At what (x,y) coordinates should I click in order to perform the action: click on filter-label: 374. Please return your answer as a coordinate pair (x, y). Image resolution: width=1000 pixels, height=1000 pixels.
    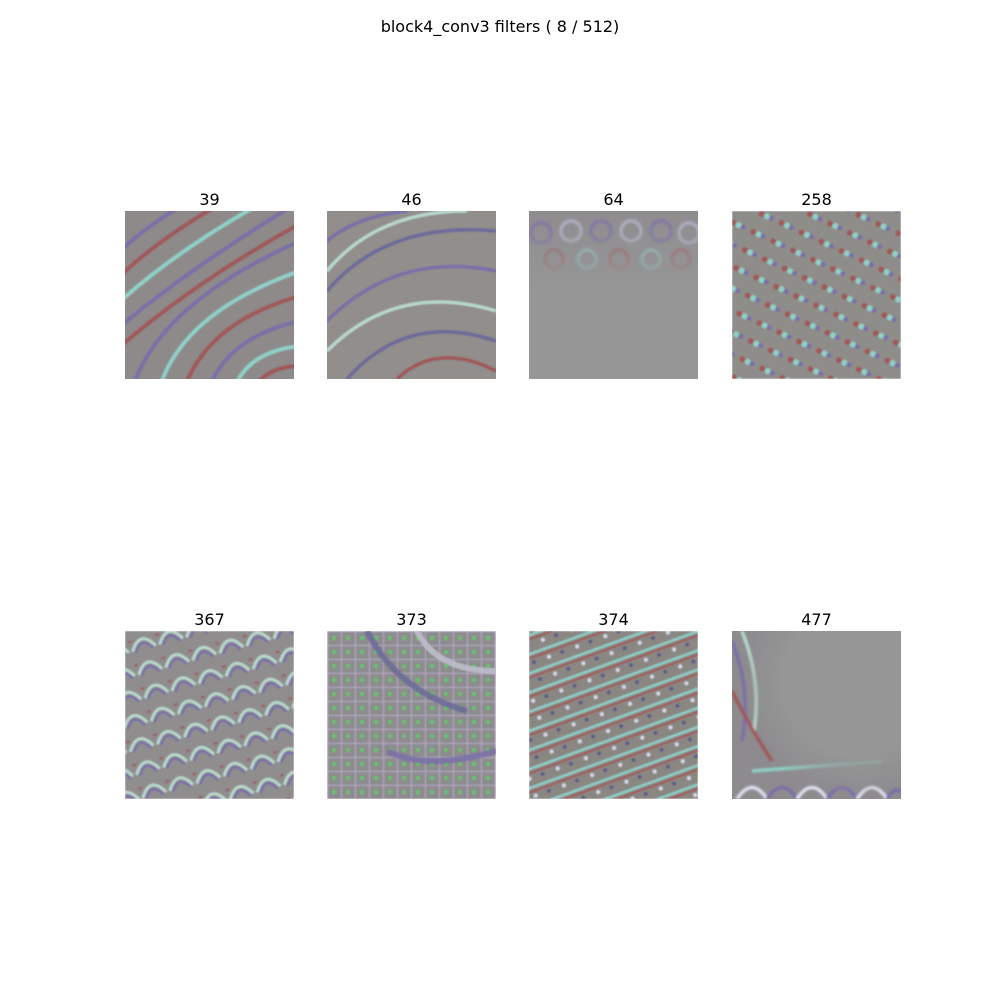
    Looking at the image, I should click on (613, 619).